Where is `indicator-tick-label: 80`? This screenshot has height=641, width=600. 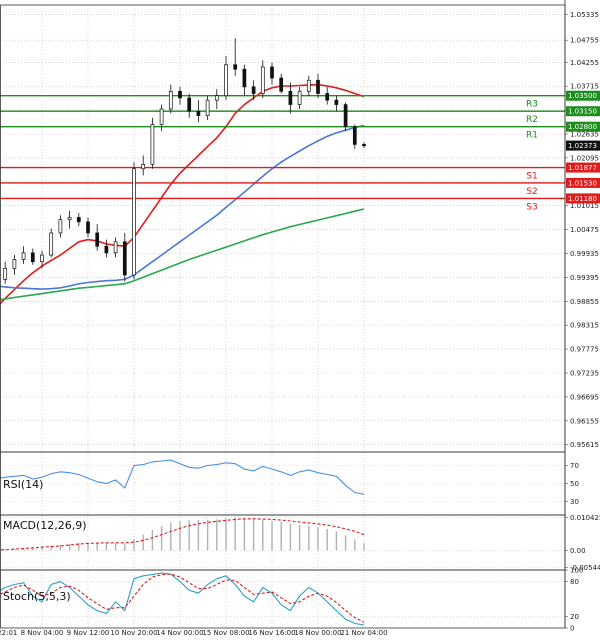
indicator-tick-label: 80 is located at coordinates (574, 582).